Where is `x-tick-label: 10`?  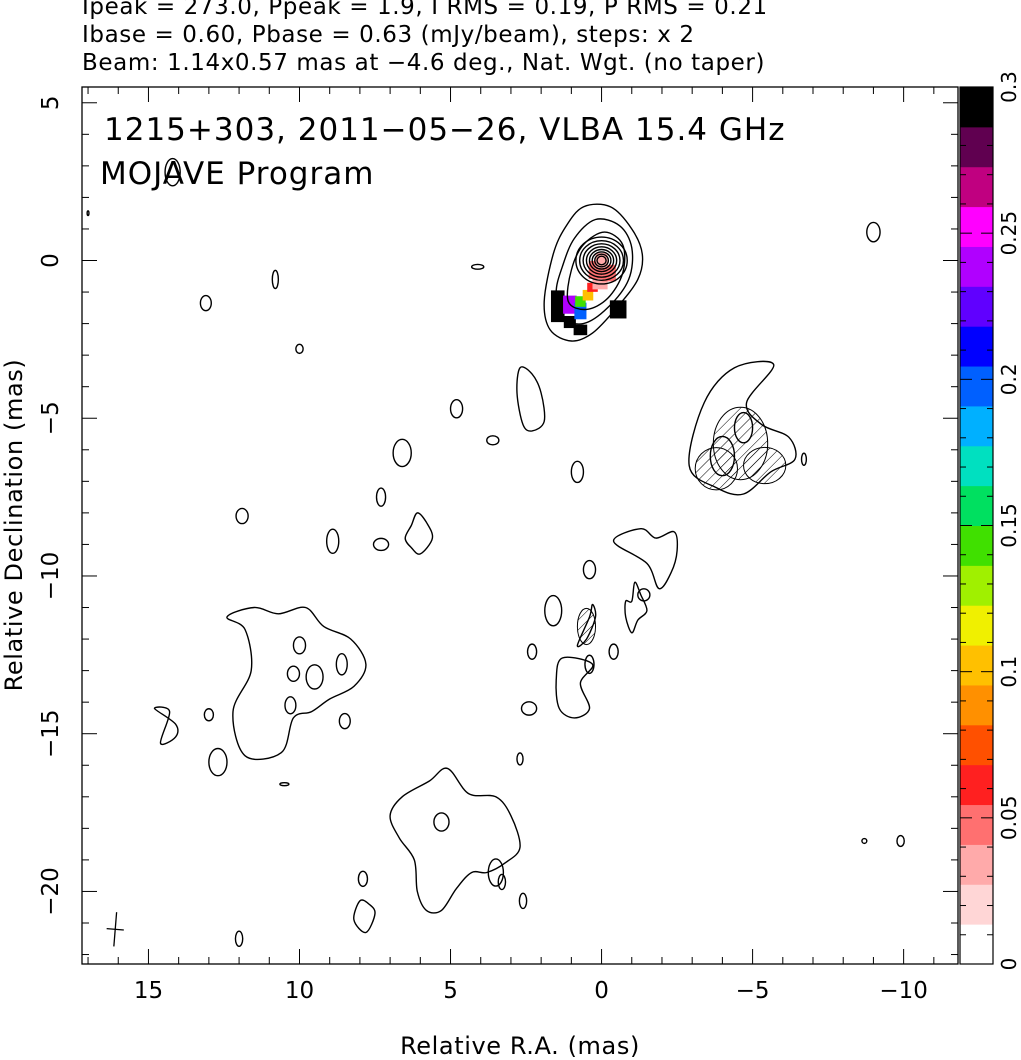
x-tick-label: 10 is located at coordinates (299, 991).